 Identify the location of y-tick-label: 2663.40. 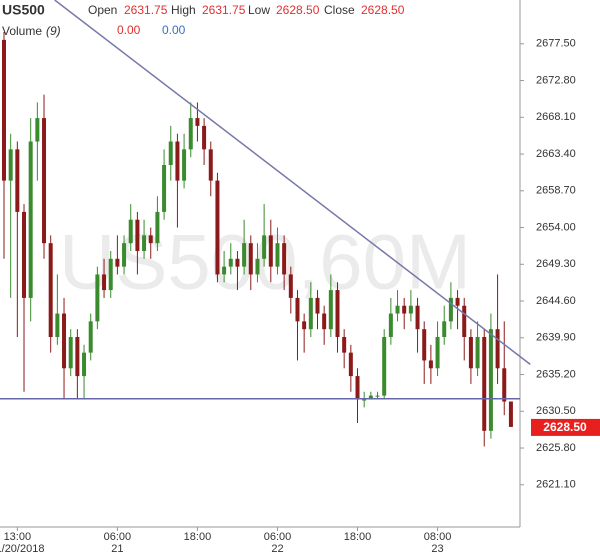
(556, 154).